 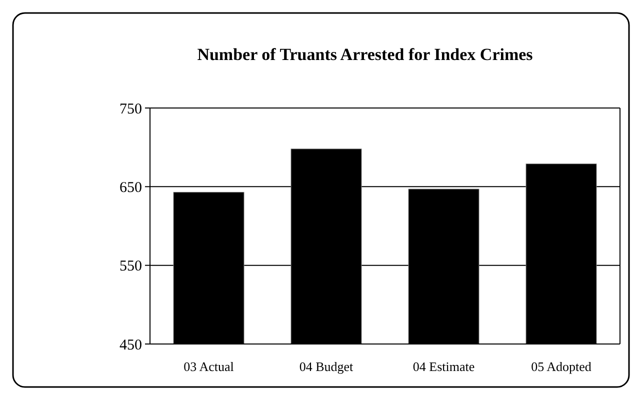 What do you see at coordinates (131, 109) in the screenshot?
I see `y-tick-label: 750` at bounding box center [131, 109].